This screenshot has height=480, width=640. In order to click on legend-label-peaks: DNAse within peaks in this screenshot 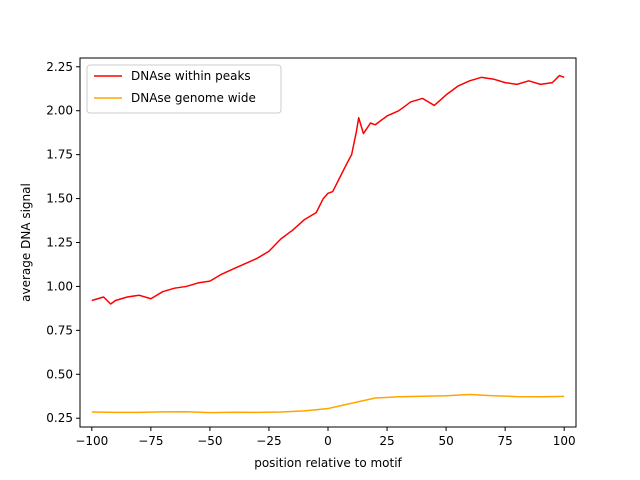, I will do `click(191, 76)`.